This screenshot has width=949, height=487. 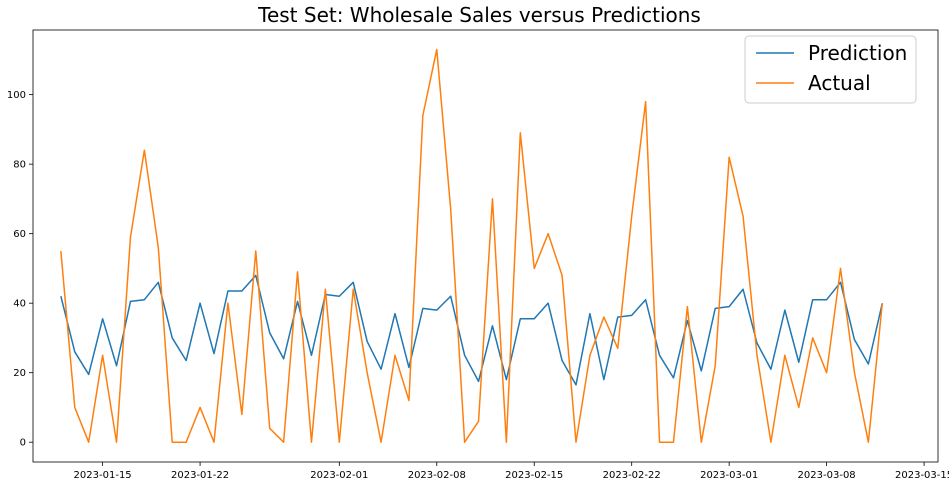 What do you see at coordinates (632, 475) in the screenshot?
I see `x-tick-label: 2023-02-22` at bounding box center [632, 475].